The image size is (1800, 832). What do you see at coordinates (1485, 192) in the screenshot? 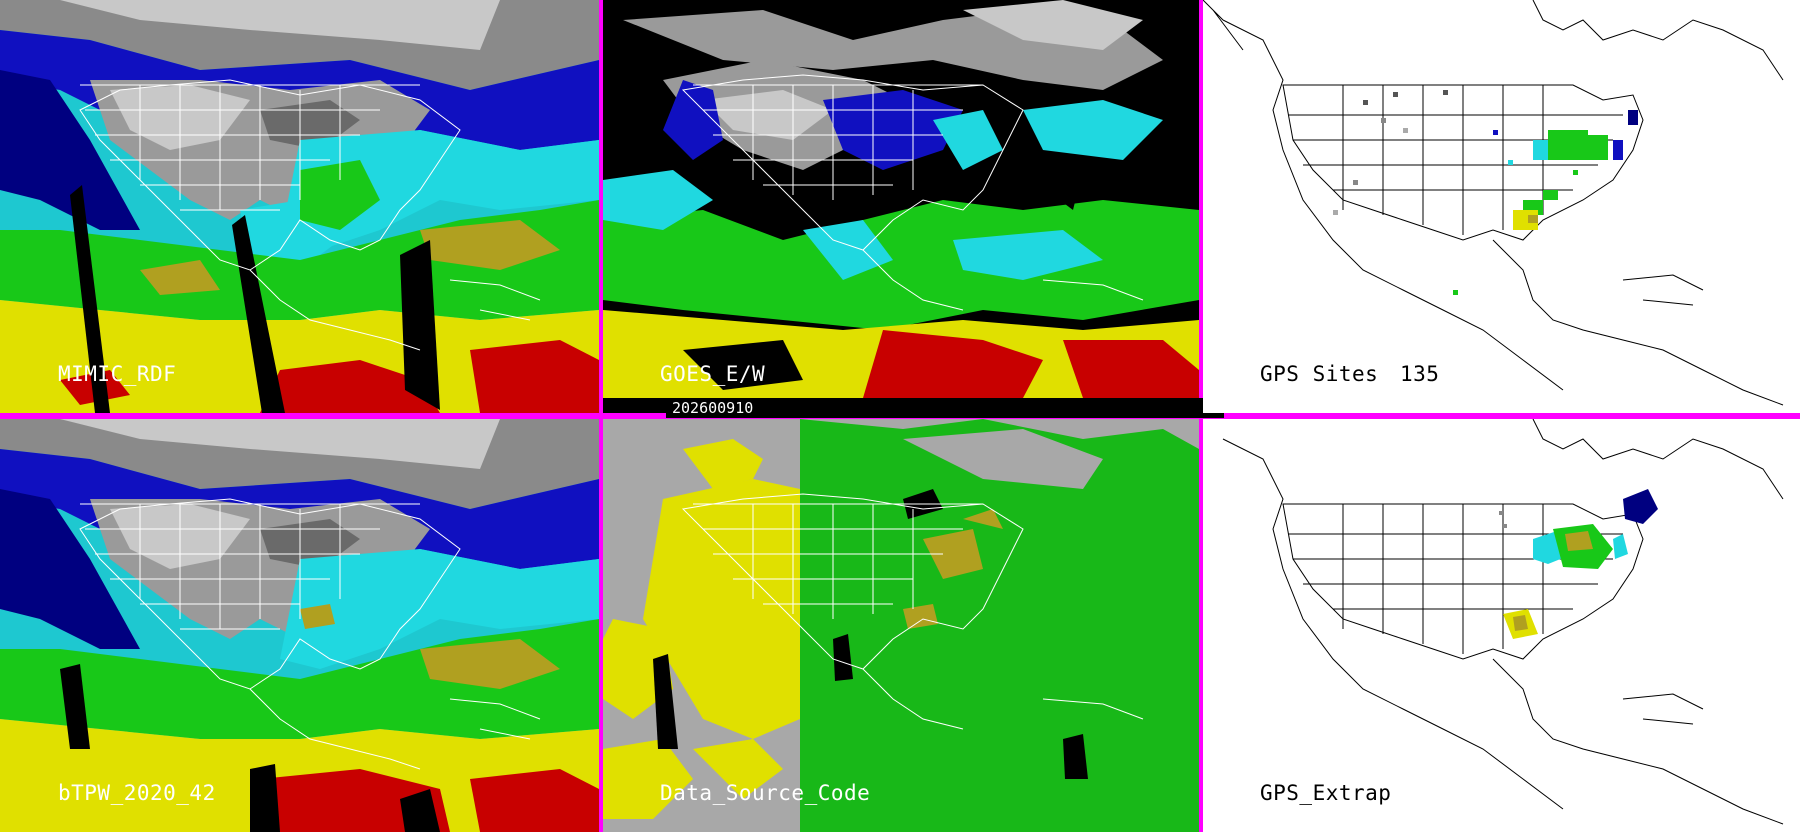
I see `gps-site-markers` at bounding box center [1485, 192].